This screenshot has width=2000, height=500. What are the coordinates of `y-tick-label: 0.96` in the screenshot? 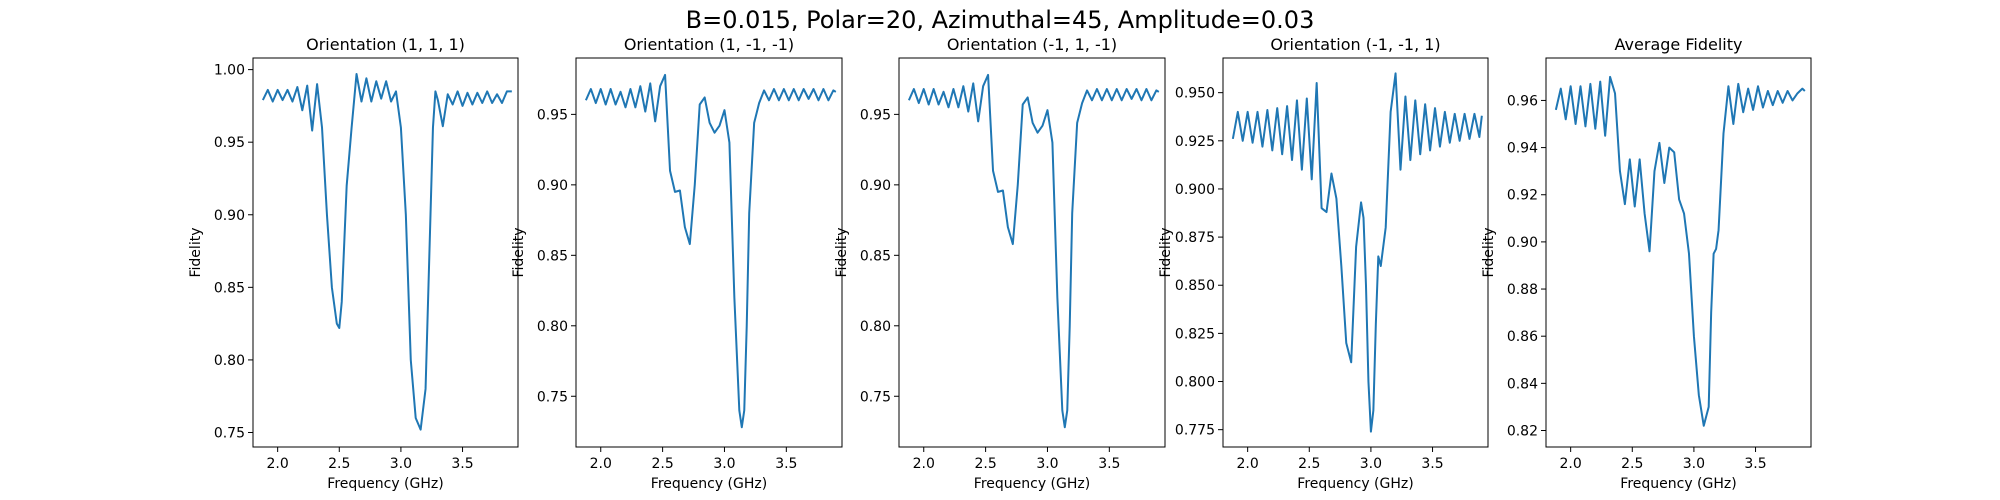 It's located at (1522, 101).